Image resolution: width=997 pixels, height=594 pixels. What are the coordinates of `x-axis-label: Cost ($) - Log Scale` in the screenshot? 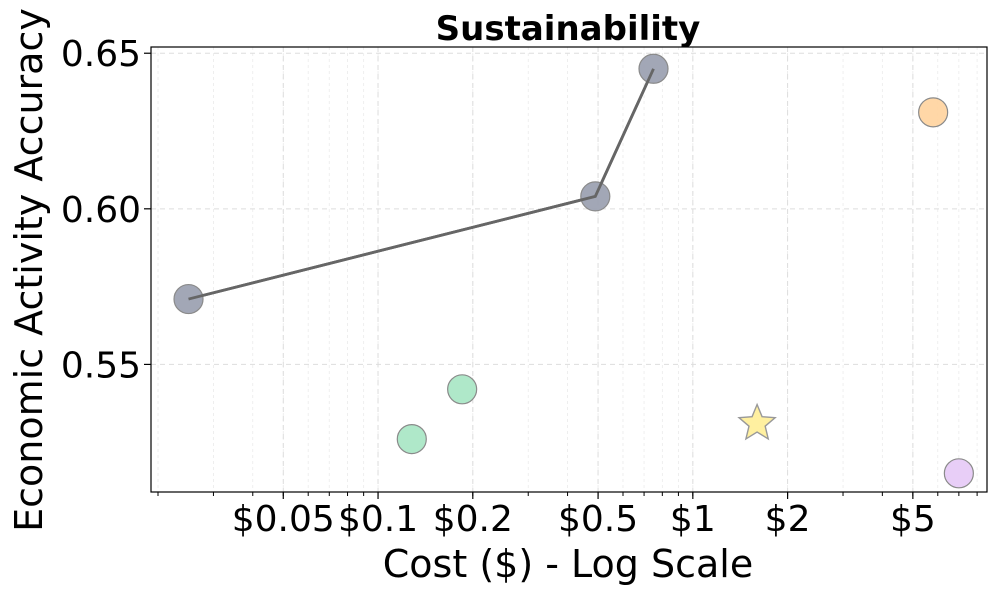 It's located at (568, 564).